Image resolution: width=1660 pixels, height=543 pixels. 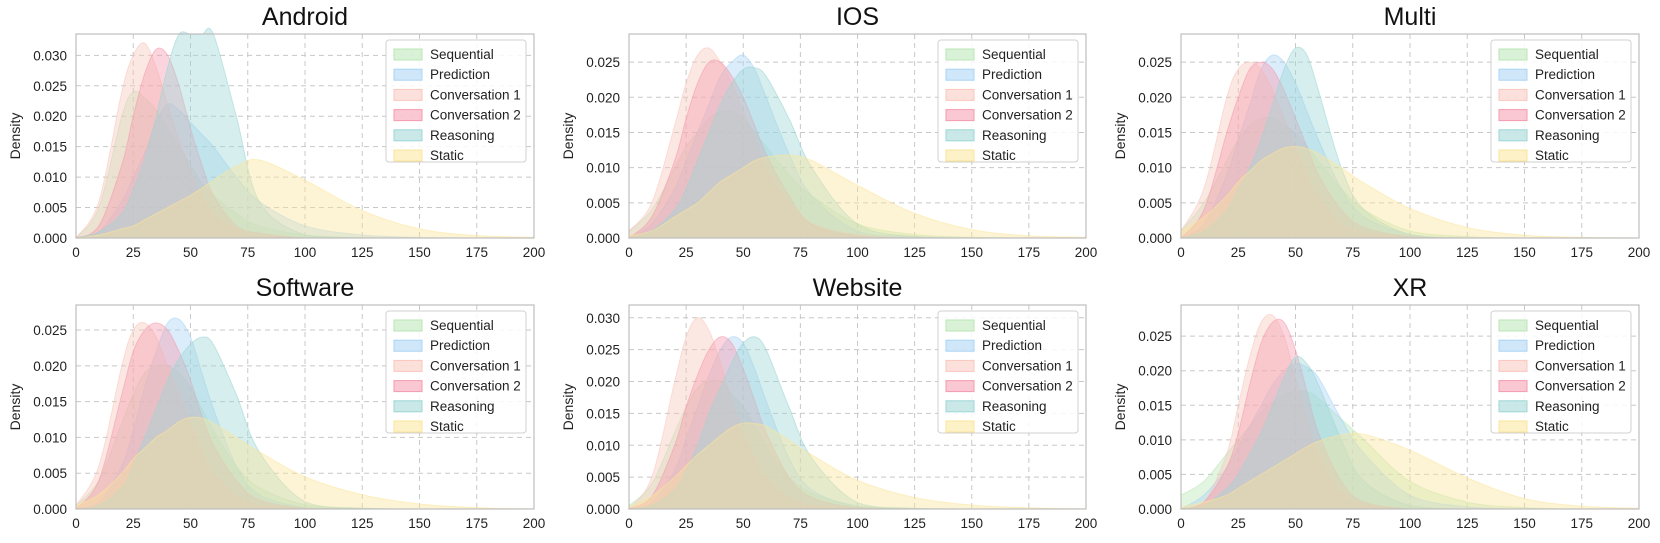 I want to click on chart-title: Software, so click(x=305, y=288).